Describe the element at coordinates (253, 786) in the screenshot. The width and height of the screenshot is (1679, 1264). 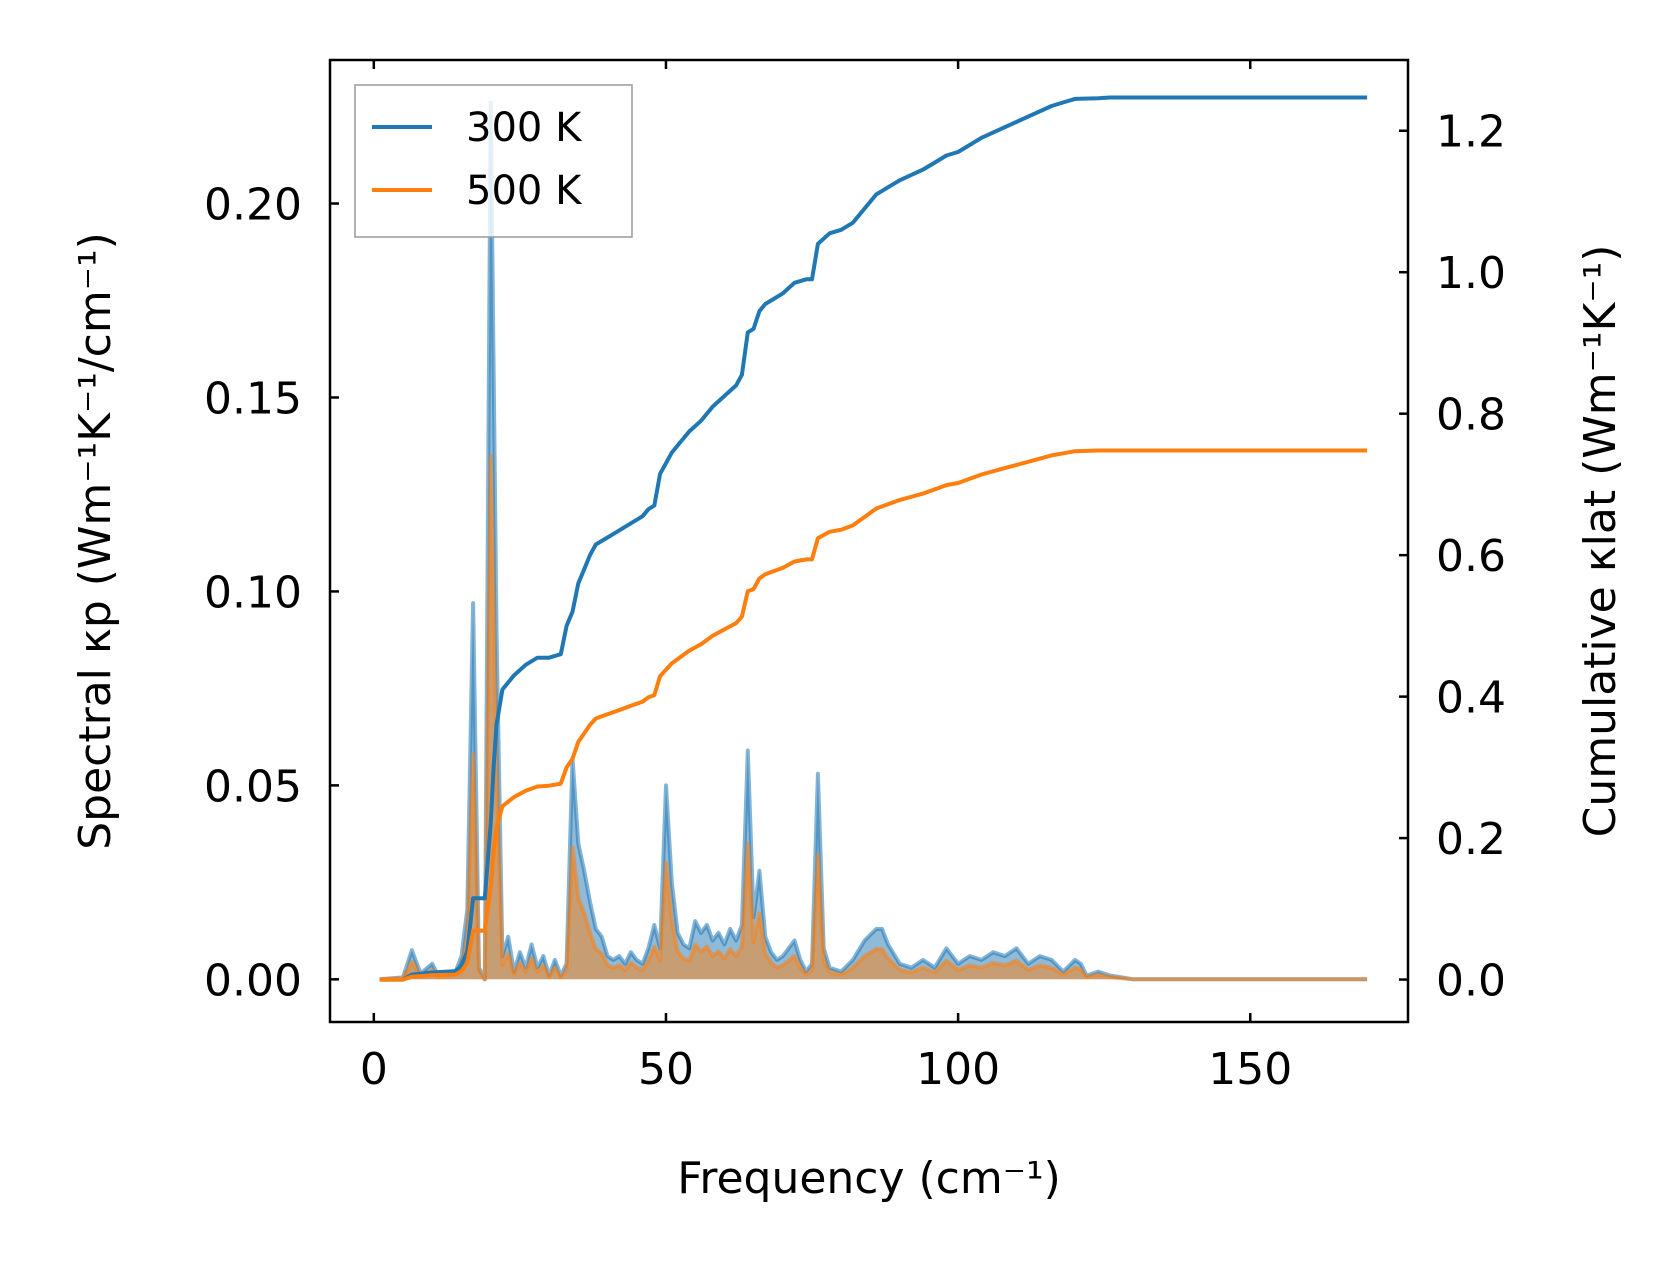
I see `y-left-tick-label: 0.05` at that location.